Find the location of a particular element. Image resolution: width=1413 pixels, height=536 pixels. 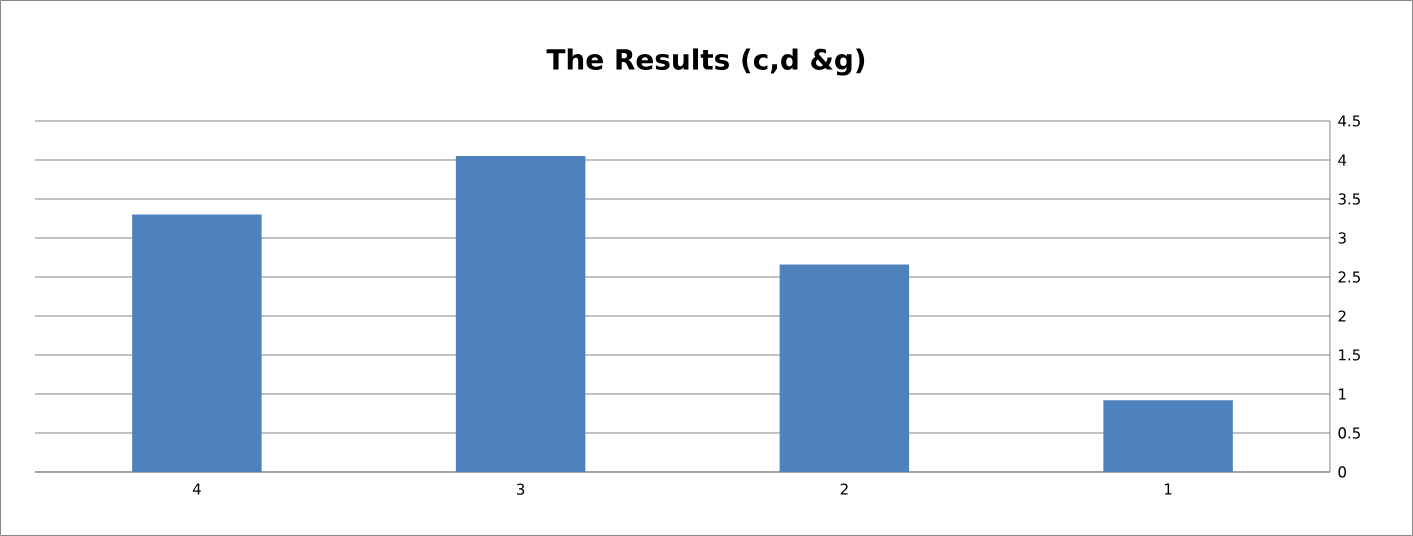

y-tick-label: 4.5 is located at coordinates (1349, 121).